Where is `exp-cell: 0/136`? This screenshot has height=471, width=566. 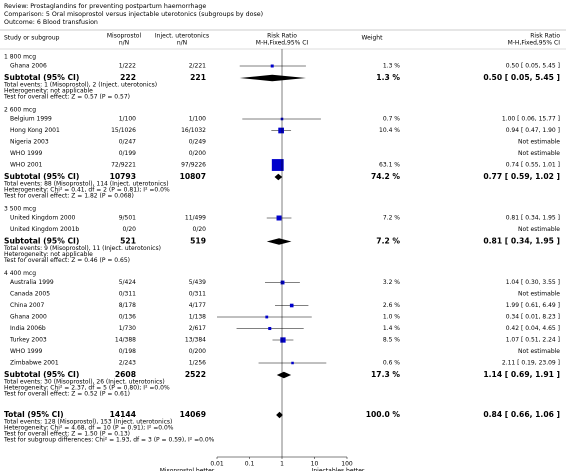 exp-cell: 0/136 is located at coordinates (127, 317).